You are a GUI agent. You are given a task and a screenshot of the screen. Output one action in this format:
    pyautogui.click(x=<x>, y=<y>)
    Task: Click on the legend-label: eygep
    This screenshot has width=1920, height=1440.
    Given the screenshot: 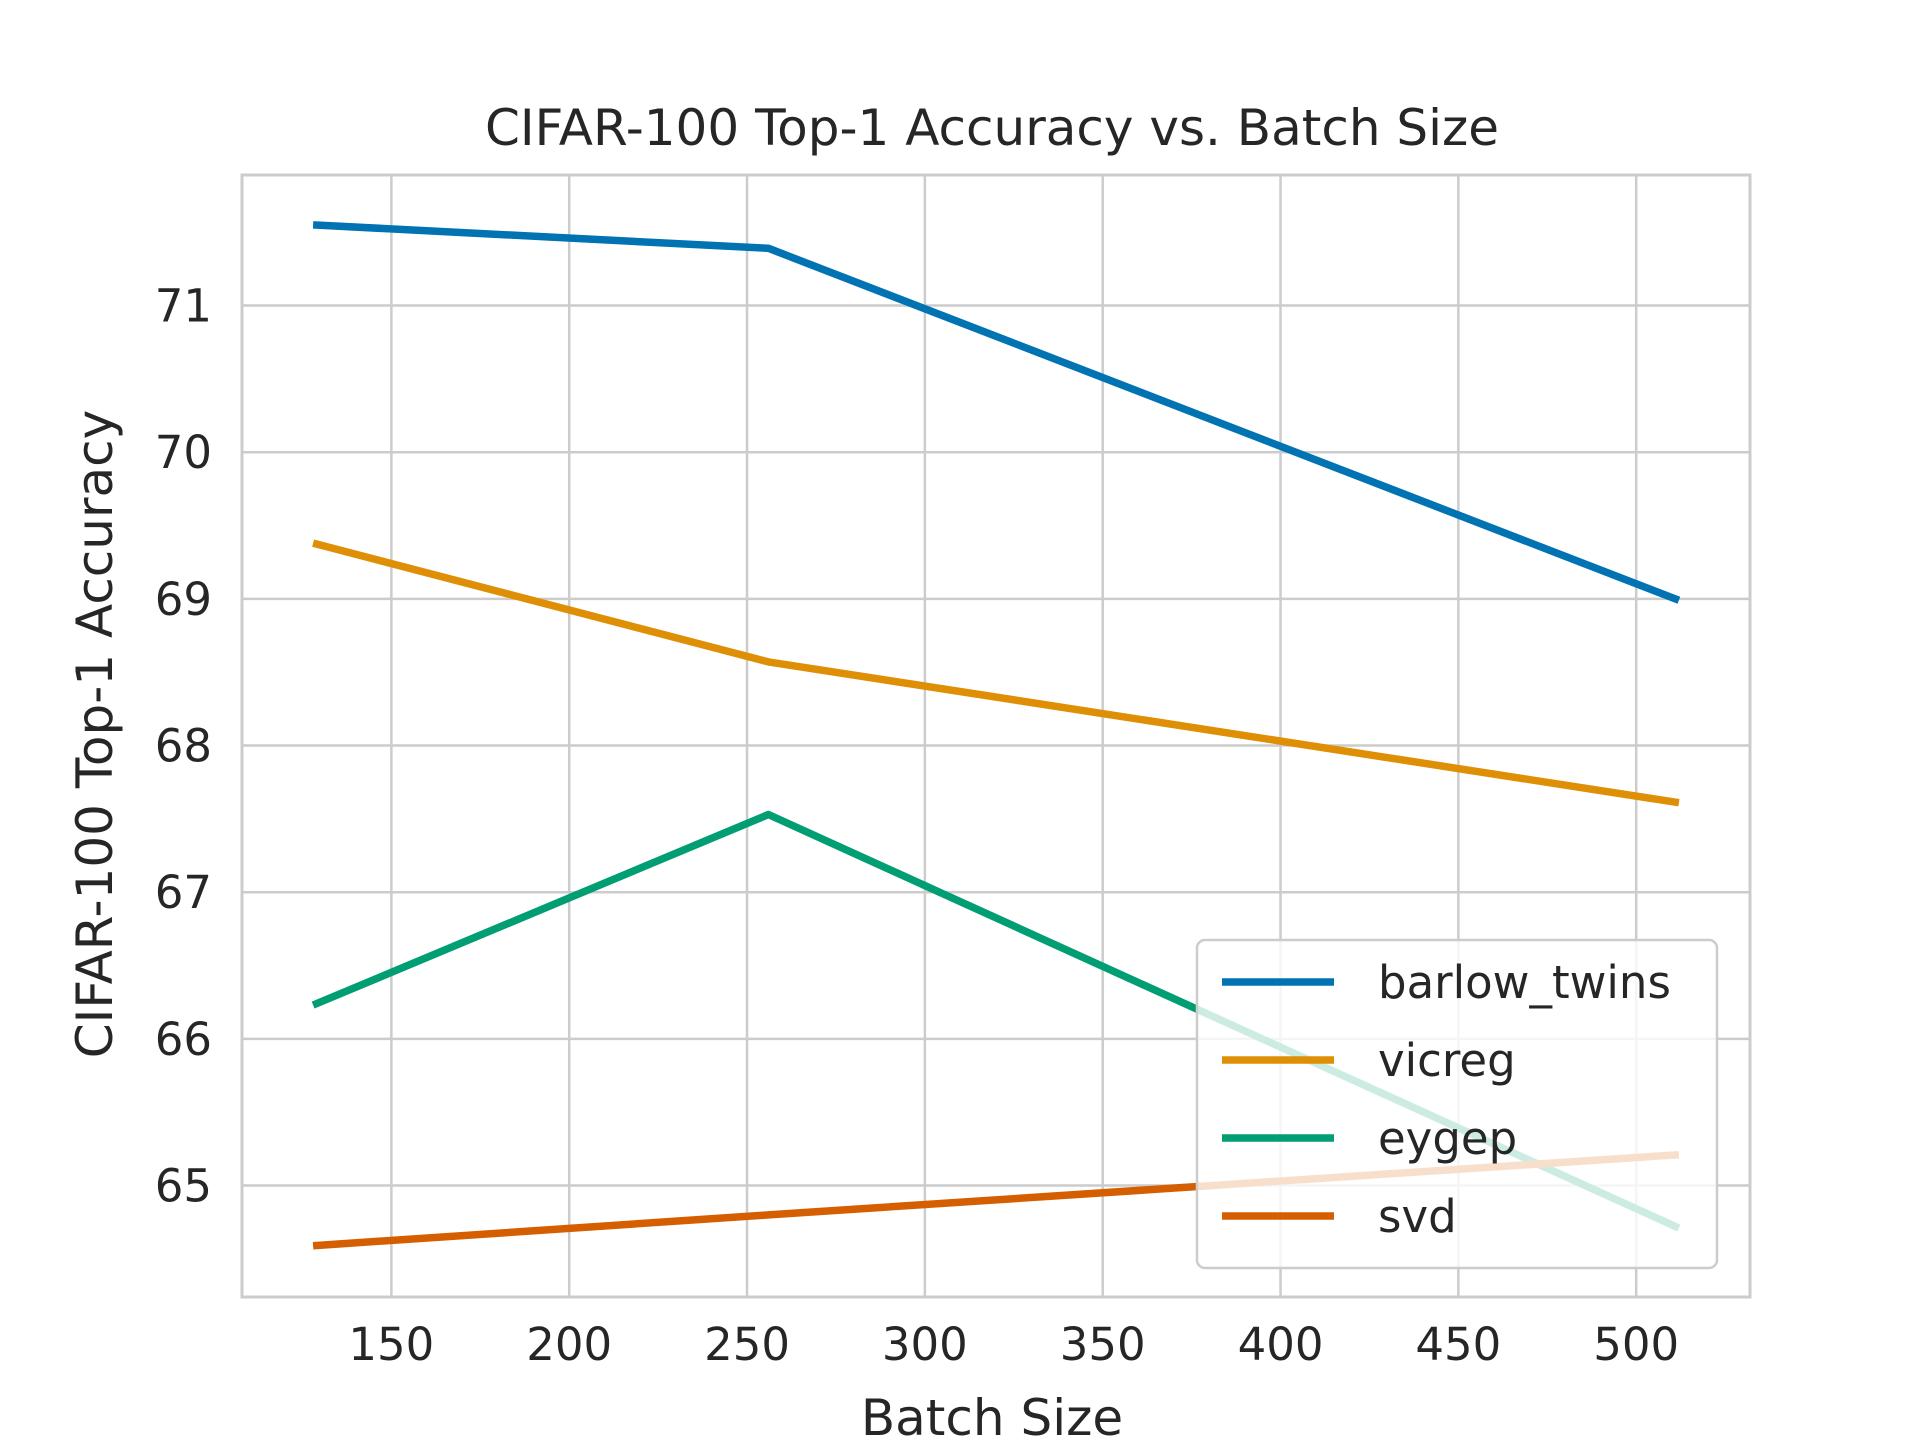 What is the action you would take?
    pyautogui.click(x=1447, y=1138)
    